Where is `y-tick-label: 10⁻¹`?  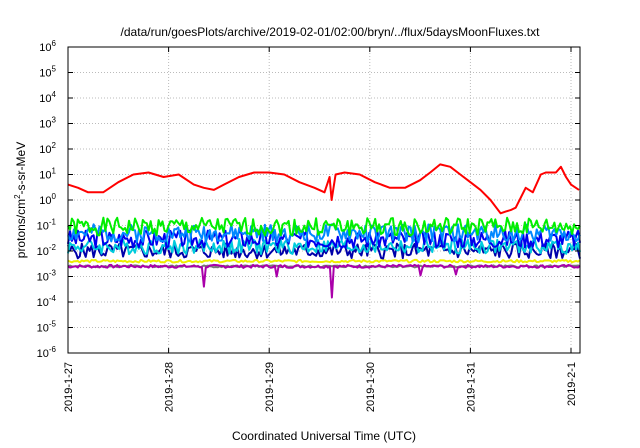
y-tick-label: 10⁻¹ is located at coordinates (47, 225).